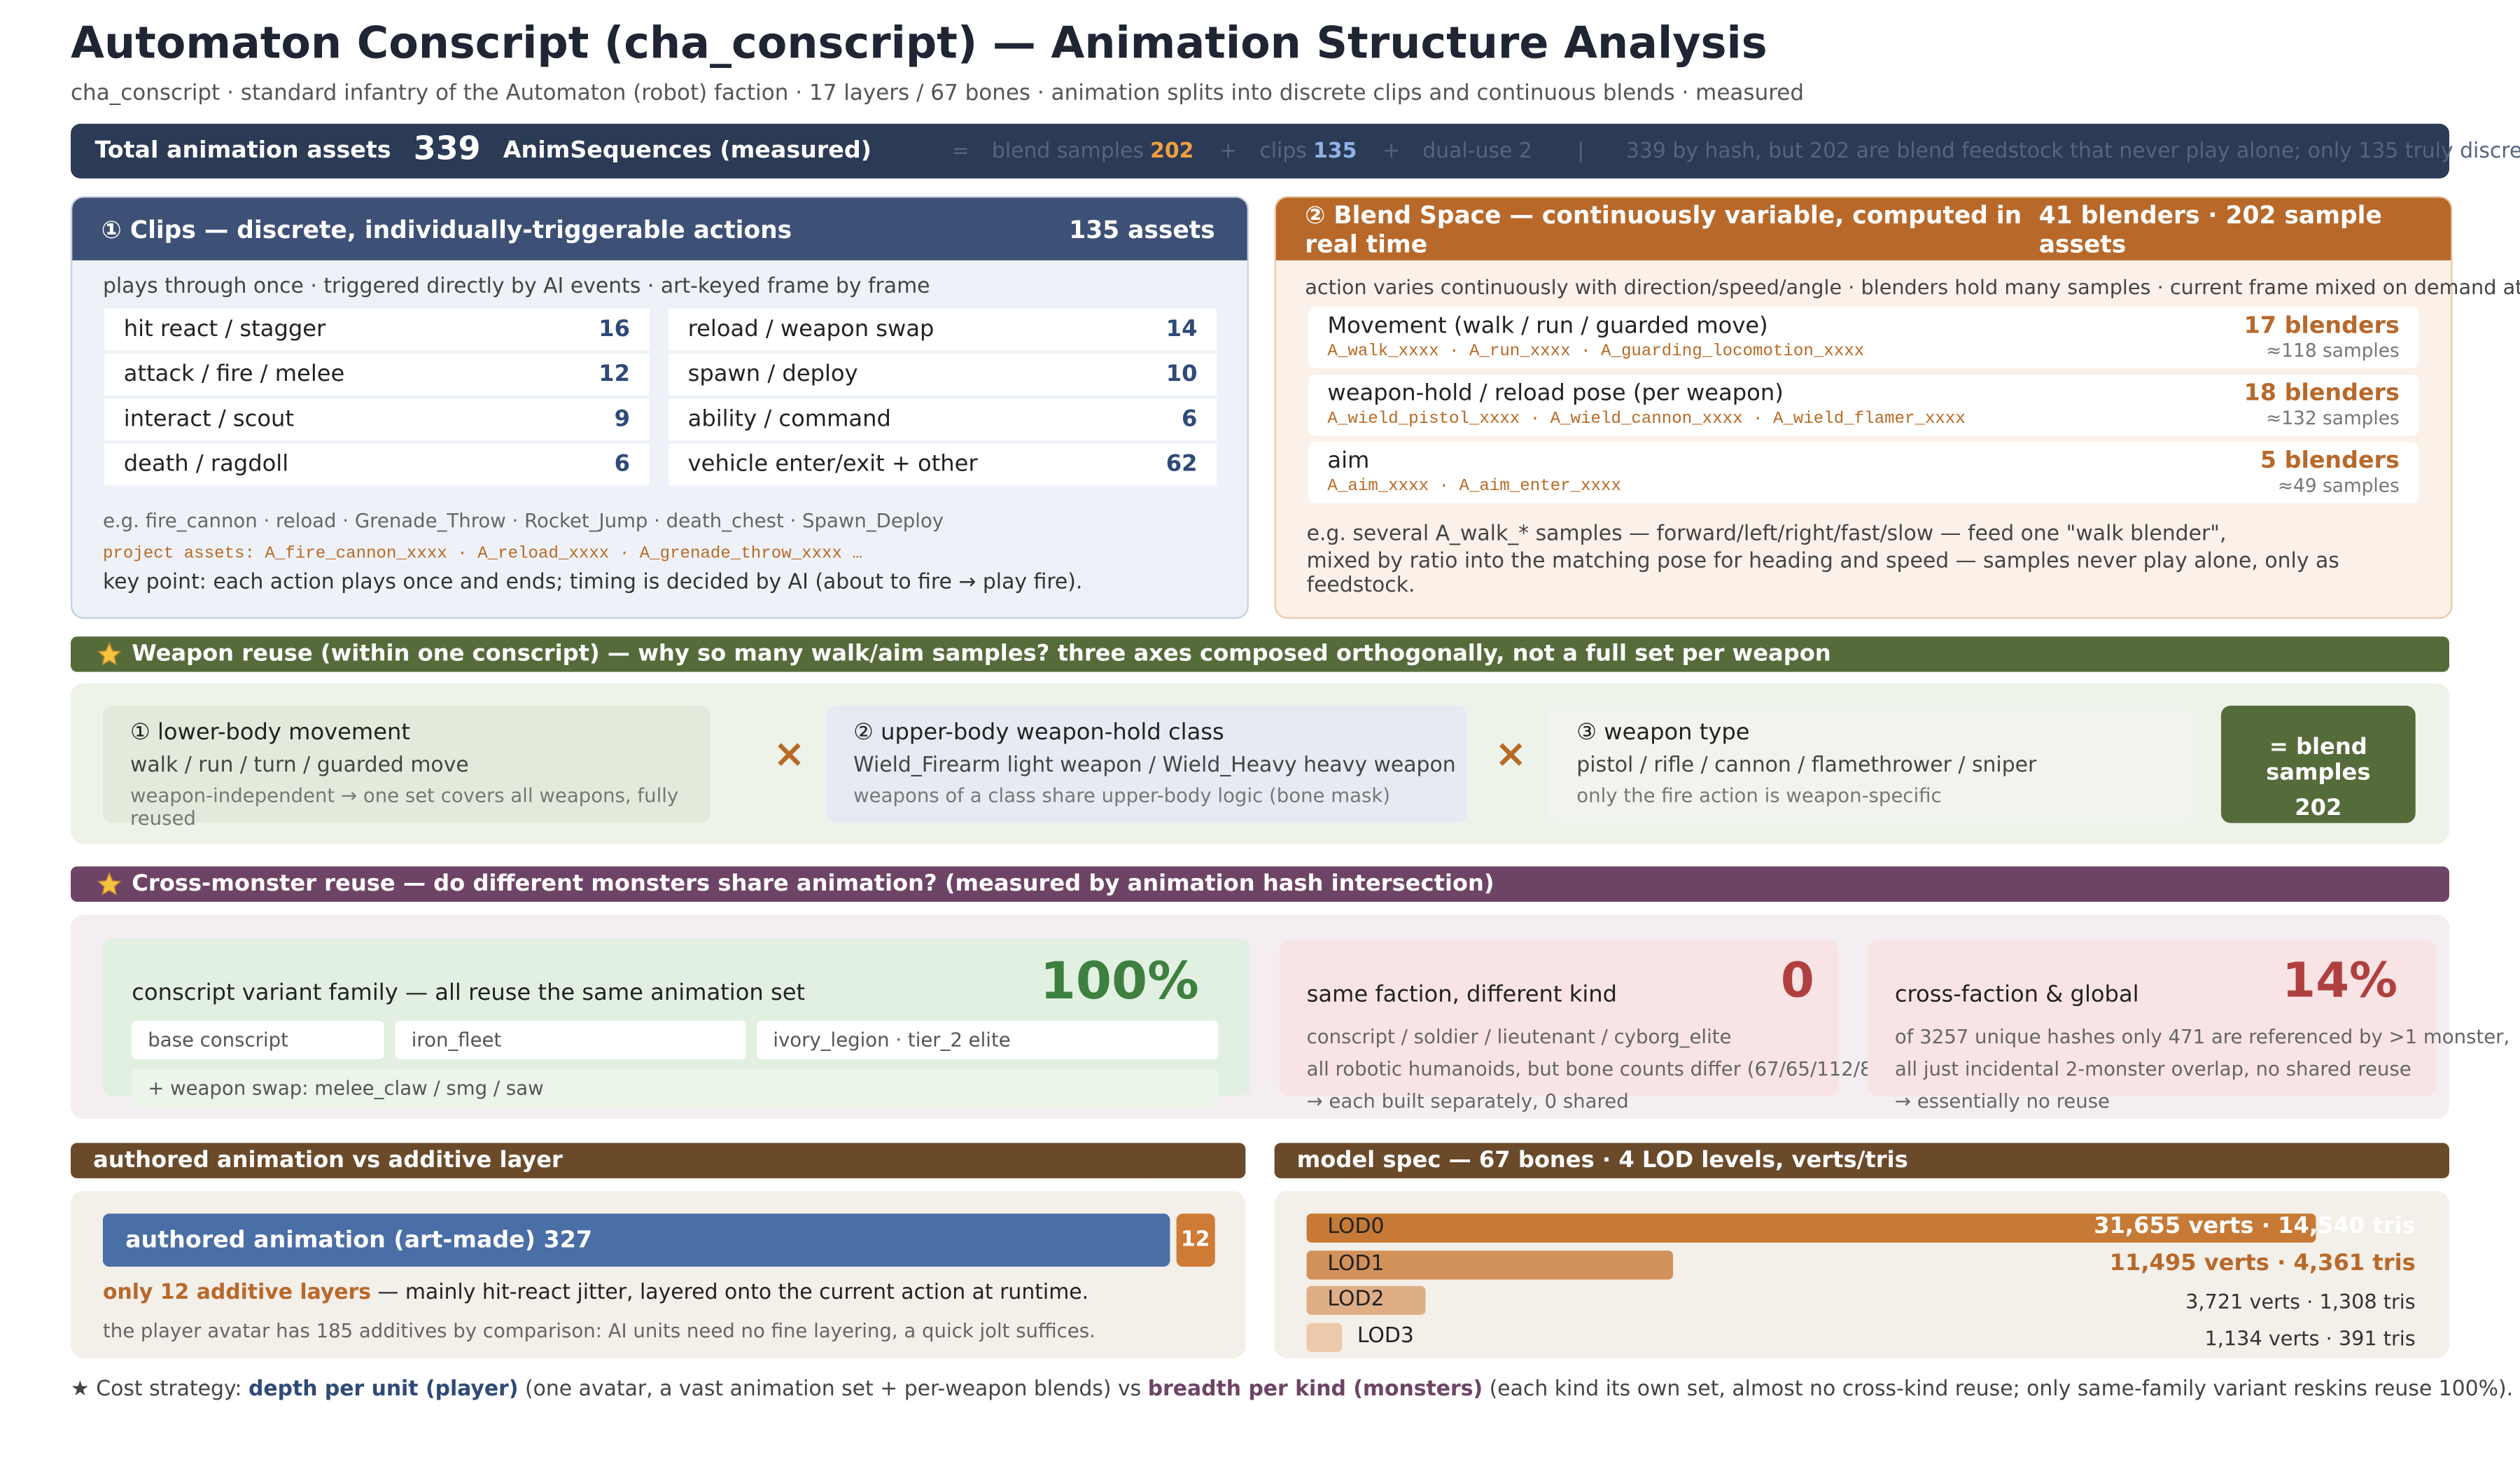  I want to click on clip-name: spawn / deploy, so click(772, 374).